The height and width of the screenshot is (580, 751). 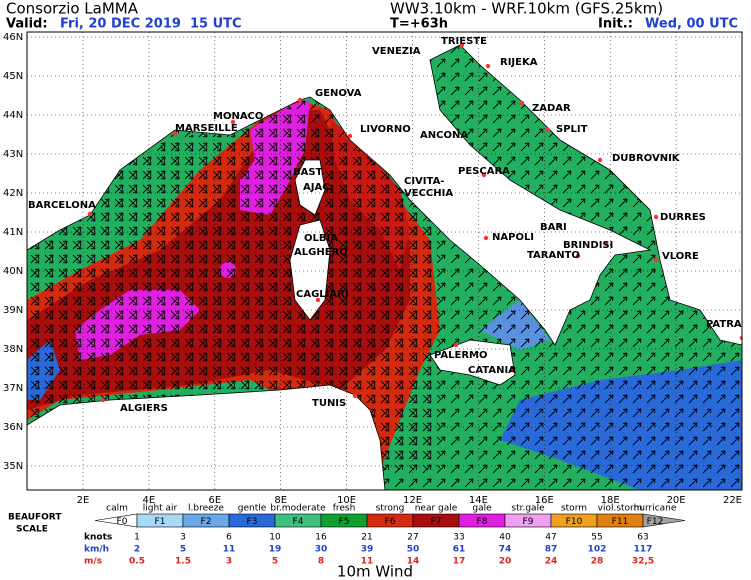 What do you see at coordinates (505, 562) in the screenshot?
I see `scale-value: 20` at bounding box center [505, 562].